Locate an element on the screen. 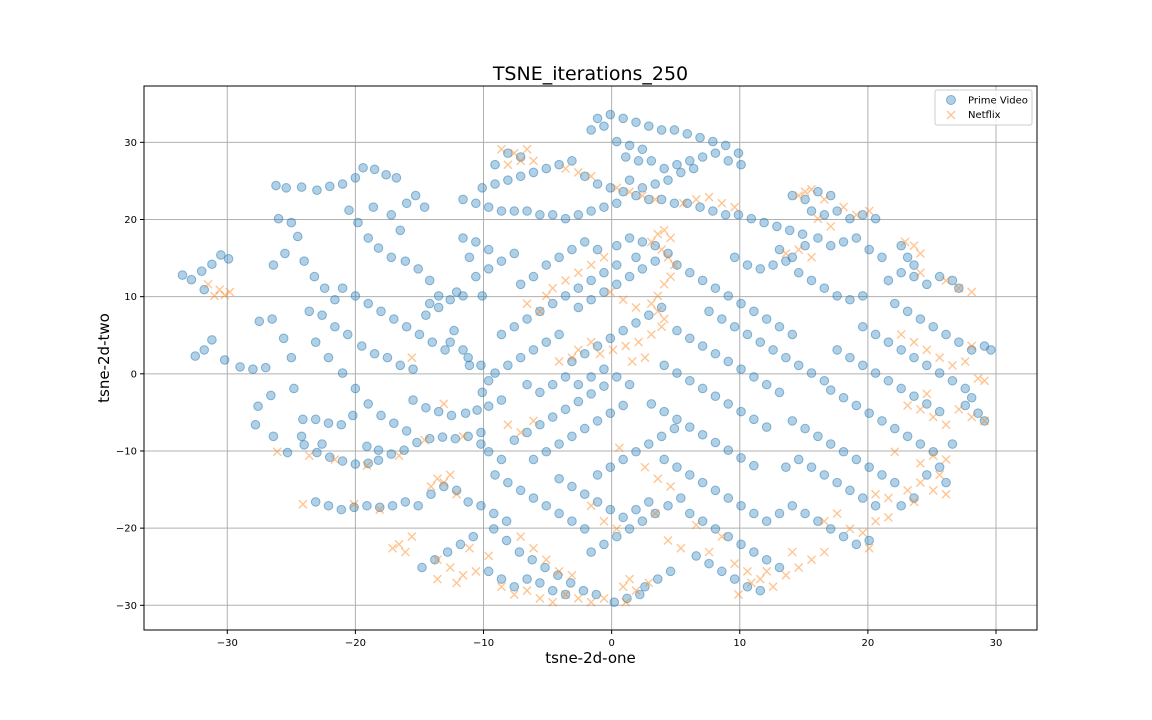 The image size is (1152, 720). legend-label-netflix: Netflix is located at coordinates (984, 115).